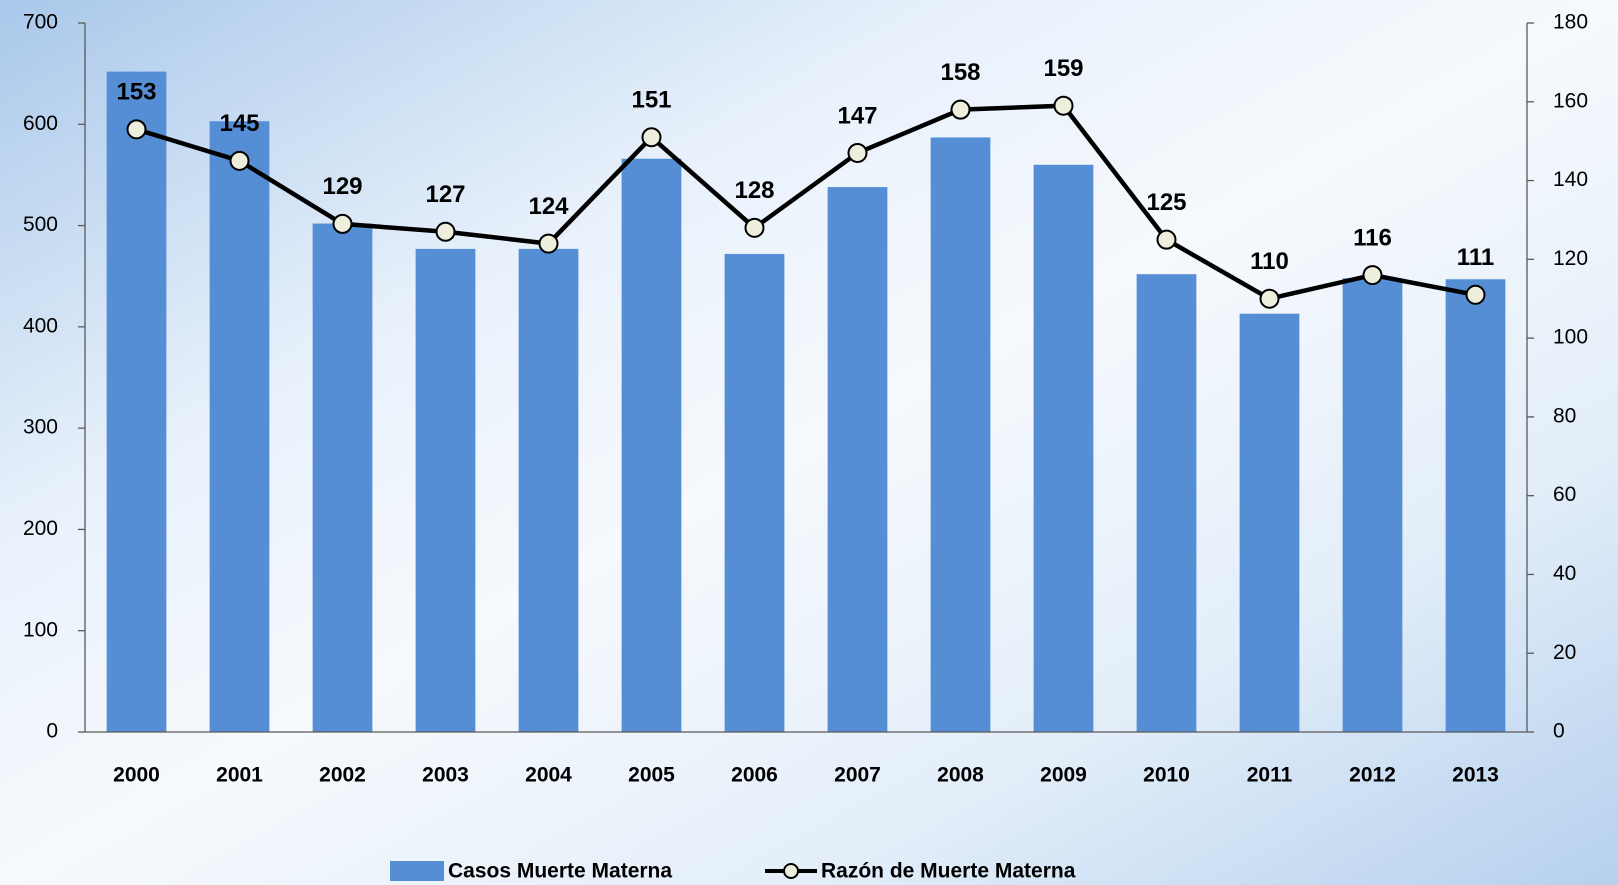 The image size is (1618, 885). Describe the element at coordinates (1564, 652) in the screenshot. I see `y2-tick-label: 20` at that location.